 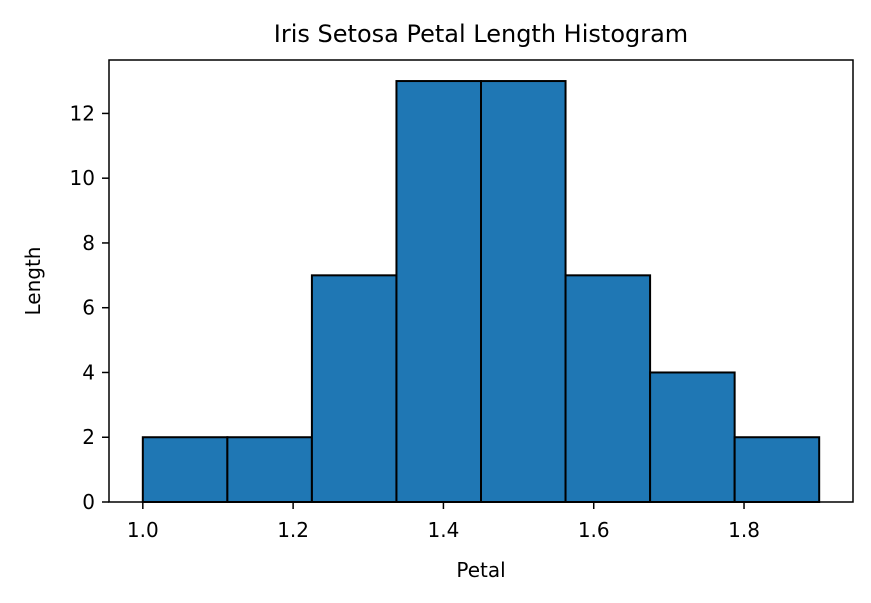 I want to click on y-tick-label: 2, so click(x=88, y=437).